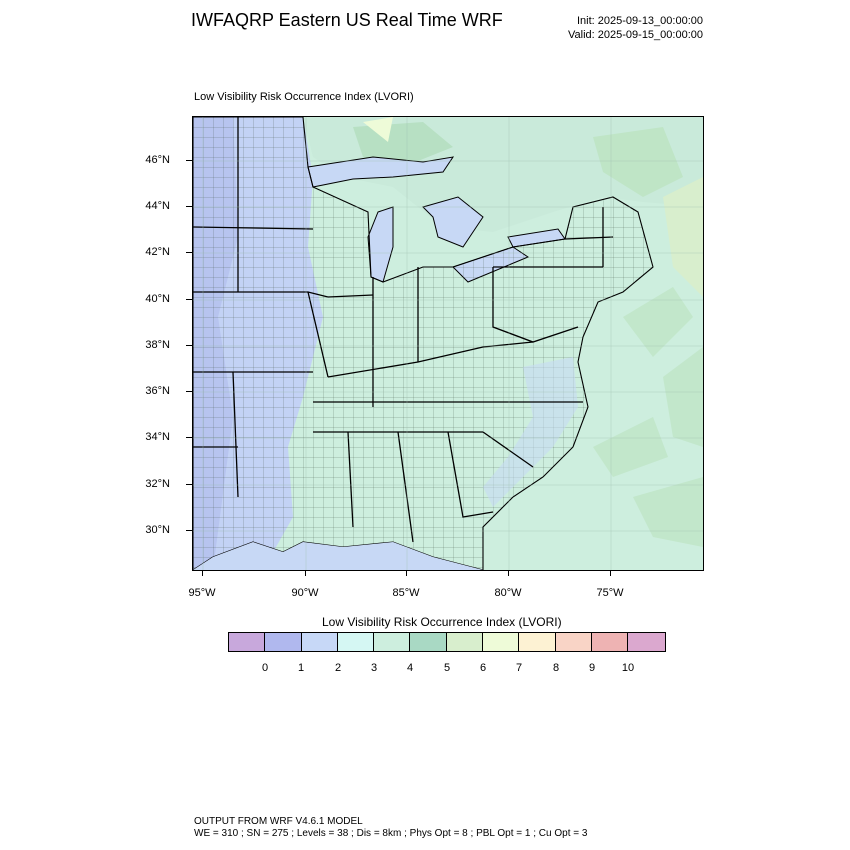 The width and height of the screenshot is (850, 850). What do you see at coordinates (157, 299) in the screenshot?
I see `lat-label: 40°N` at bounding box center [157, 299].